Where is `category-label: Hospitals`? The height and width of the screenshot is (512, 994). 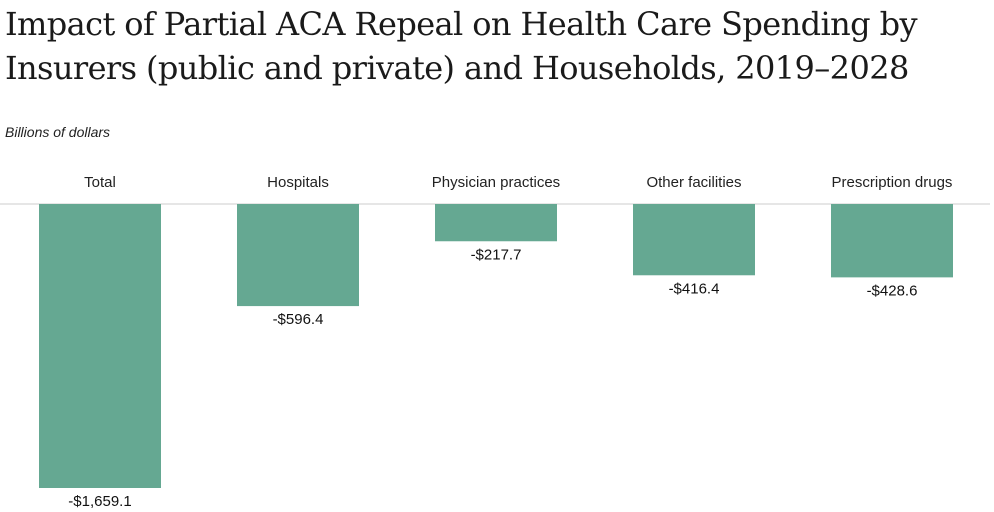 category-label: Hospitals is located at coordinates (298, 182).